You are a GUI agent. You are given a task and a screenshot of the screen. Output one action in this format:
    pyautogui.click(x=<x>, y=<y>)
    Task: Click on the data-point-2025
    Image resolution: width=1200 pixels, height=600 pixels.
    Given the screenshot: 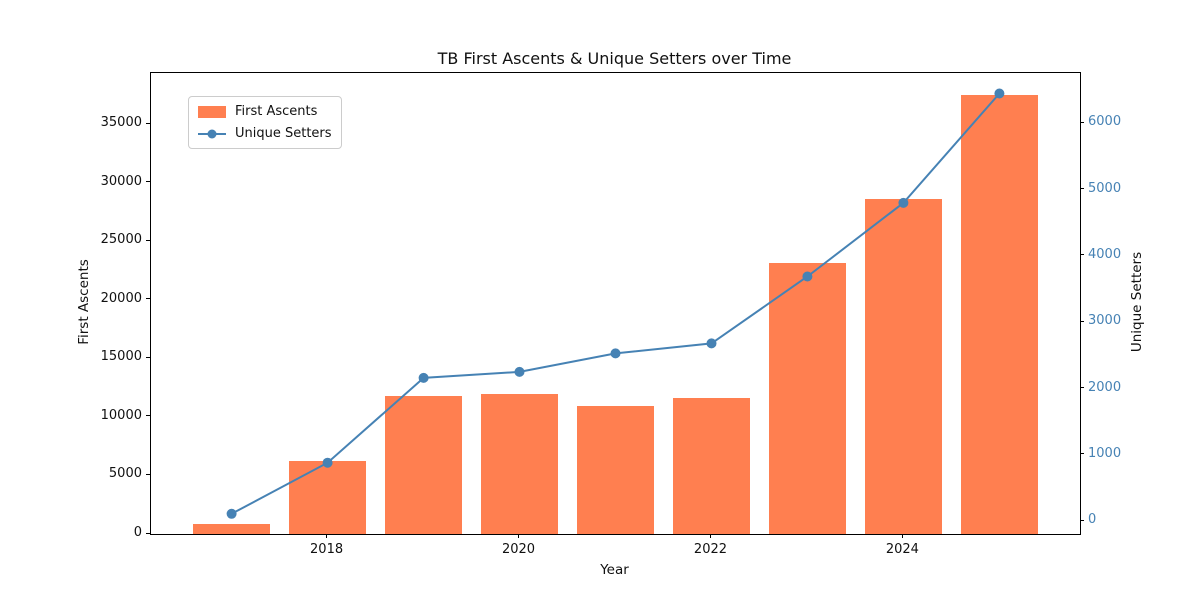 What is the action you would take?
    pyautogui.click(x=999, y=93)
    